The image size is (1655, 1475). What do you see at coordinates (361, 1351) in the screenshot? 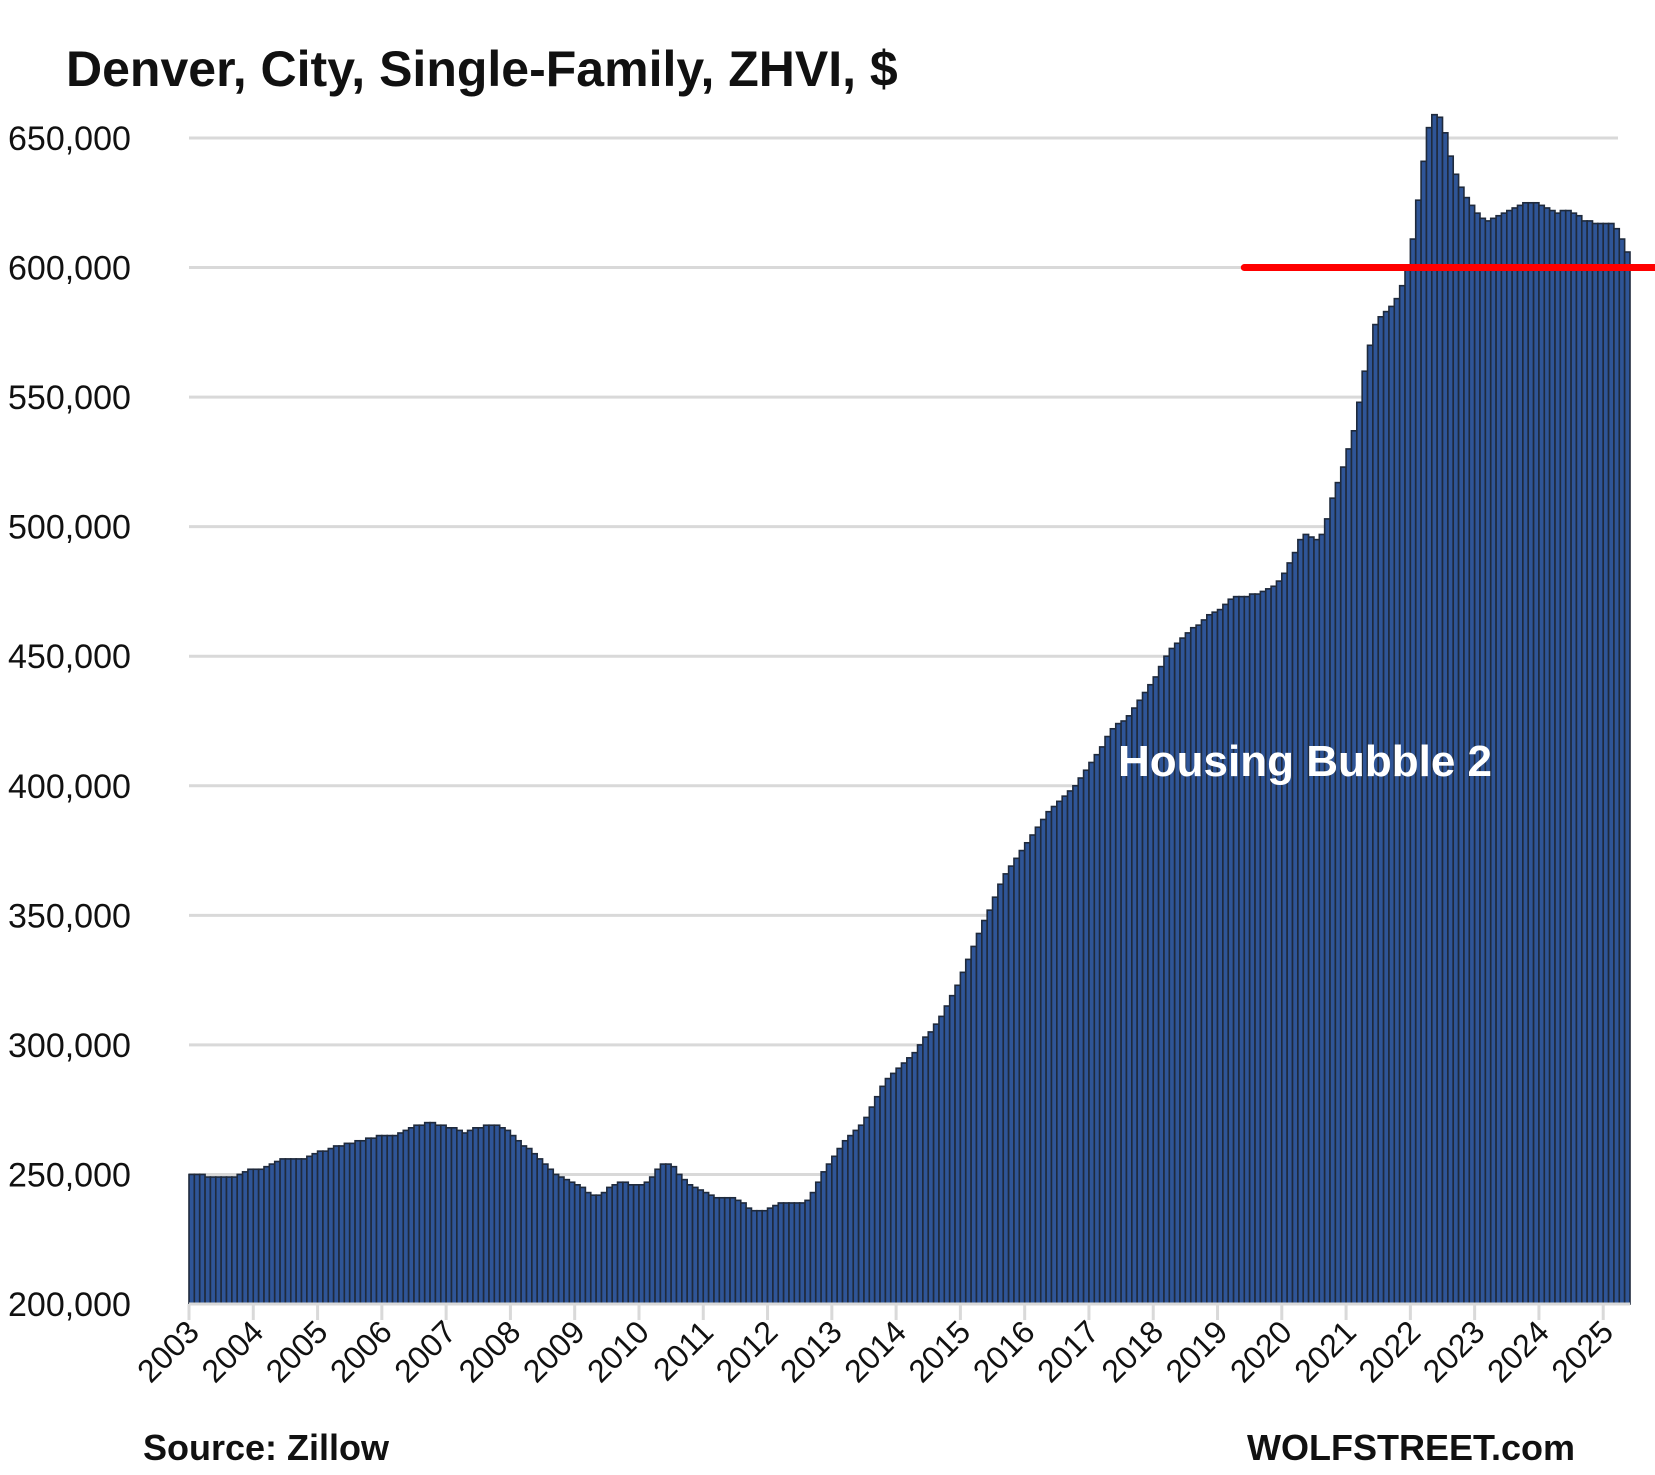
I see `x-tick-label: 2006` at bounding box center [361, 1351].